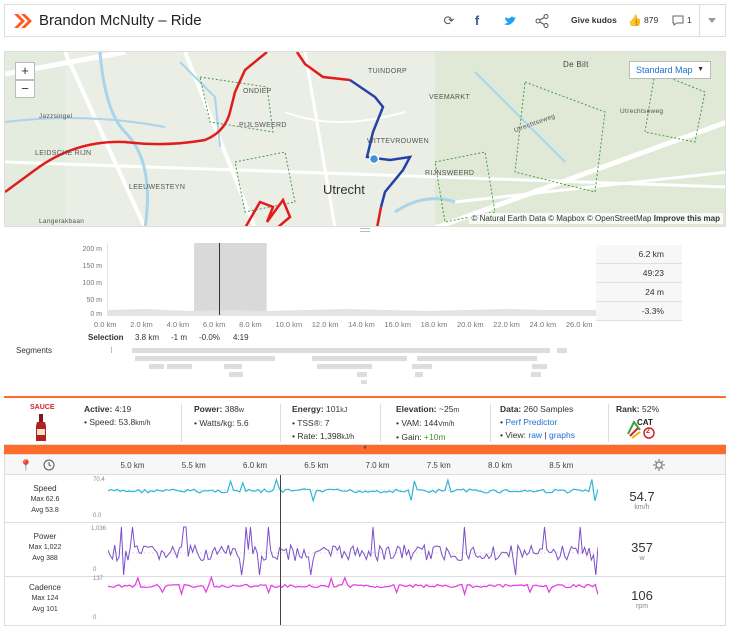 This screenshot has height=627, width=730. I want to click on cat-badge-icon: CAT 2, so click(642, 429).